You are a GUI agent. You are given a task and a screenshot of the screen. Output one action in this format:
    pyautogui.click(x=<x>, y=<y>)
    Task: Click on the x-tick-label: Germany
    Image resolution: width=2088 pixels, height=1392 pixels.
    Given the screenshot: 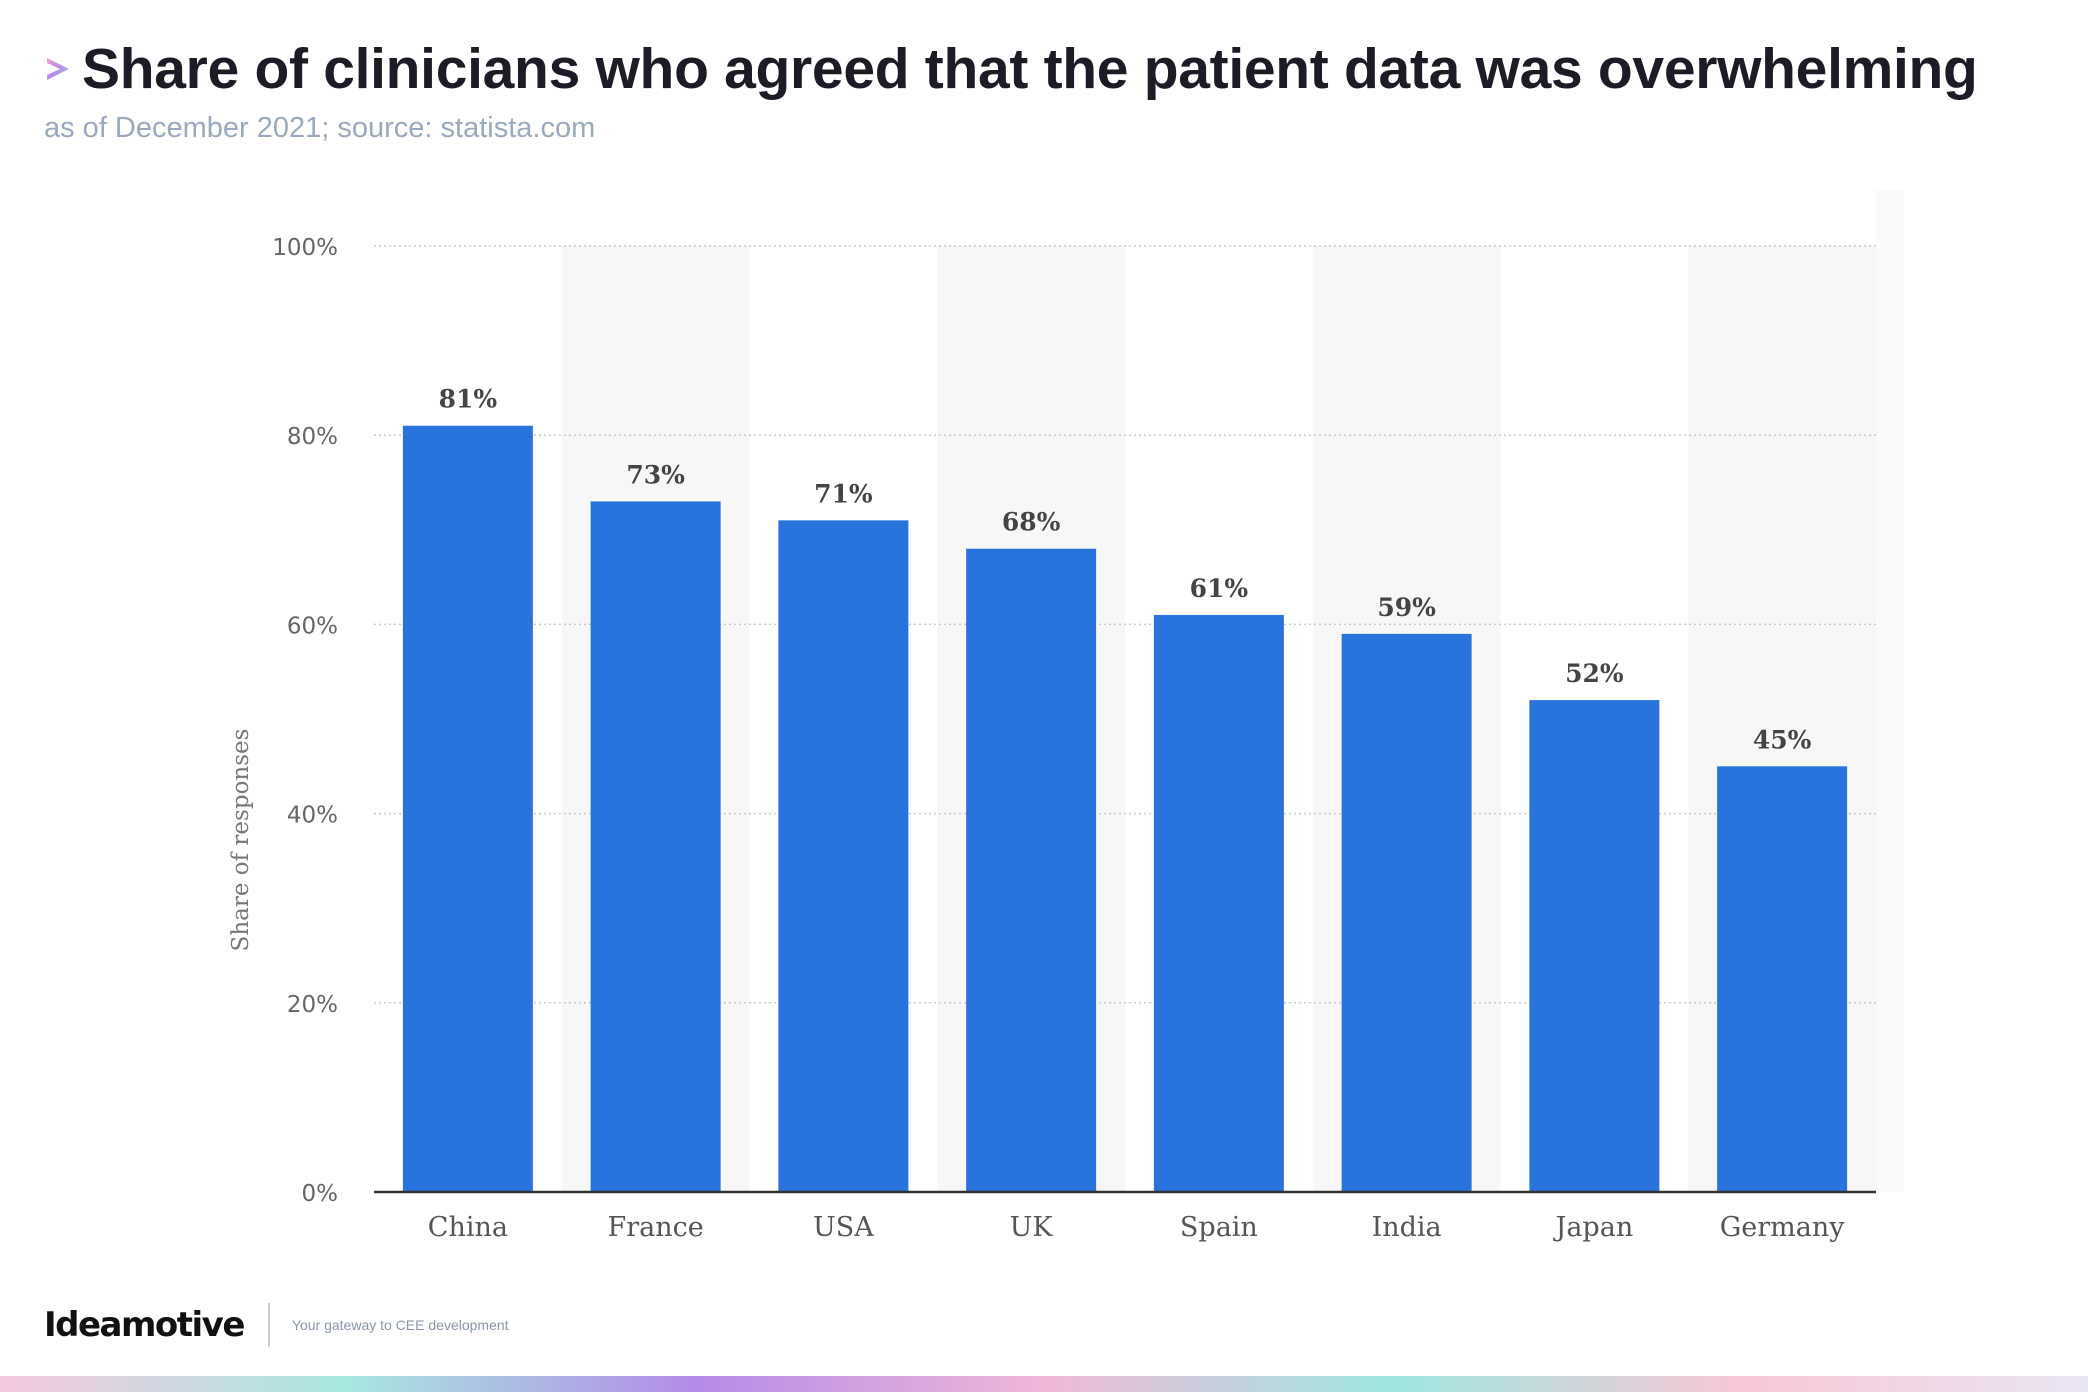 What is the action you would take?
    pyautogui.click(x=1783, y=1227)
    